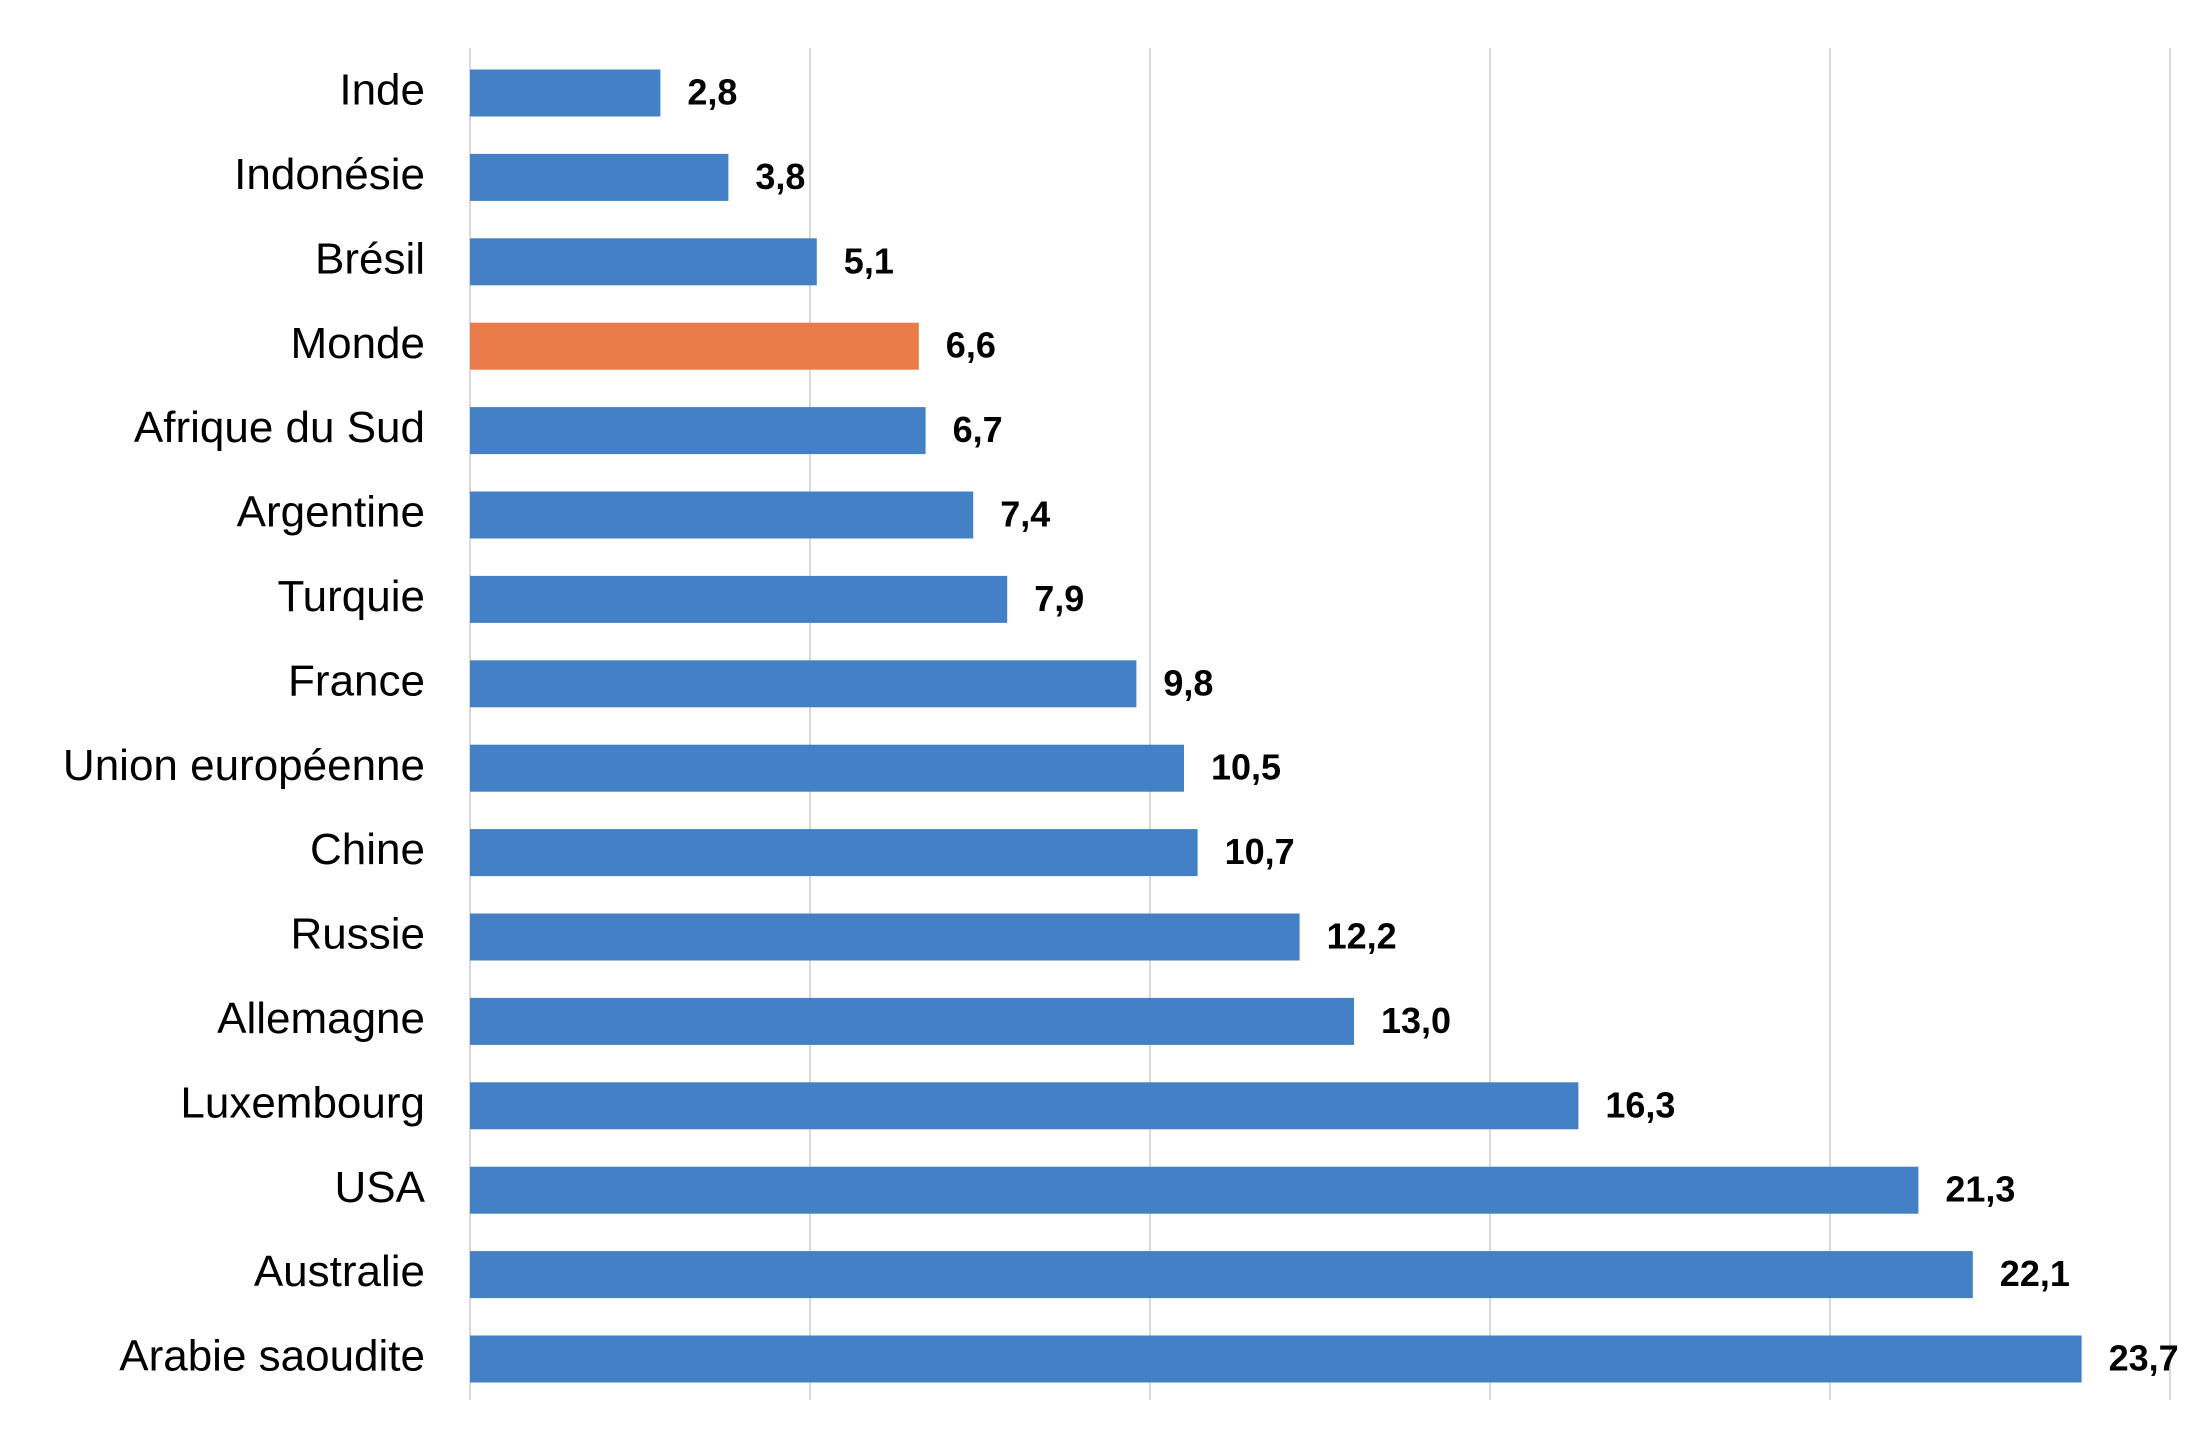 The image size is (2209, 1442). What do you see at coordinates (565, 93) in the screenshot?
I see `bar-inde` at bounding box center [565, 93].